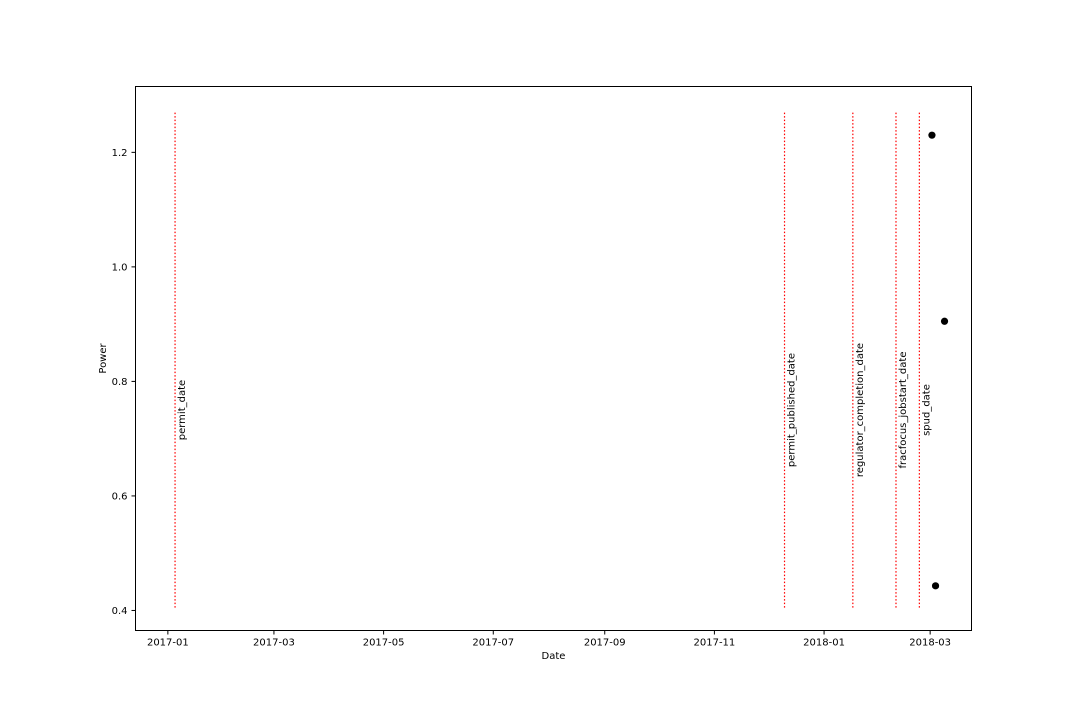 The width and height of the screenshot is (1080, 720). What do you see at coordinates (493, 643) in the screenshot?
I see `x-tick-label: 2017-07` at bounding box center [493, 643].